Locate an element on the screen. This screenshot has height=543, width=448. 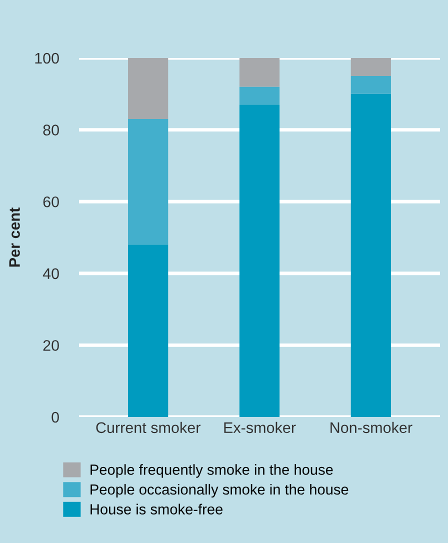
legend-label: People occasionally smoke in the house is located at coordinates (219, 491).